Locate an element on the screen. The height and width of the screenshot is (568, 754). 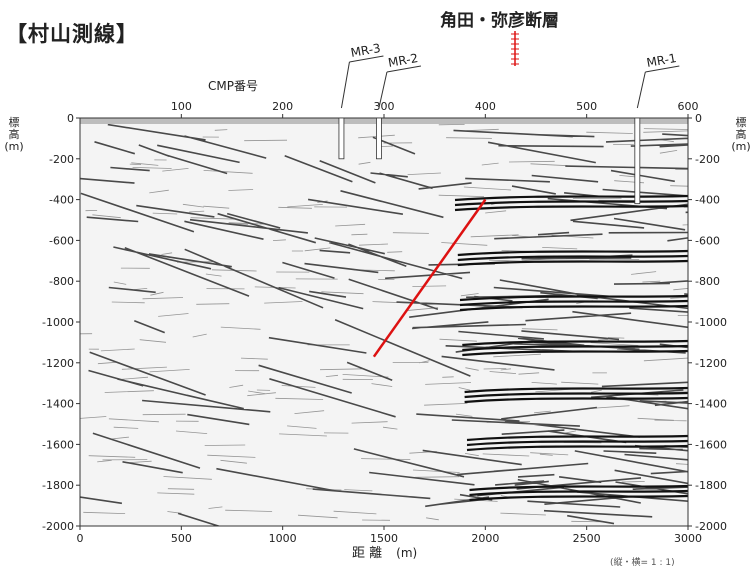
right-tick-label: -600 is located at coordinates (707, 240).